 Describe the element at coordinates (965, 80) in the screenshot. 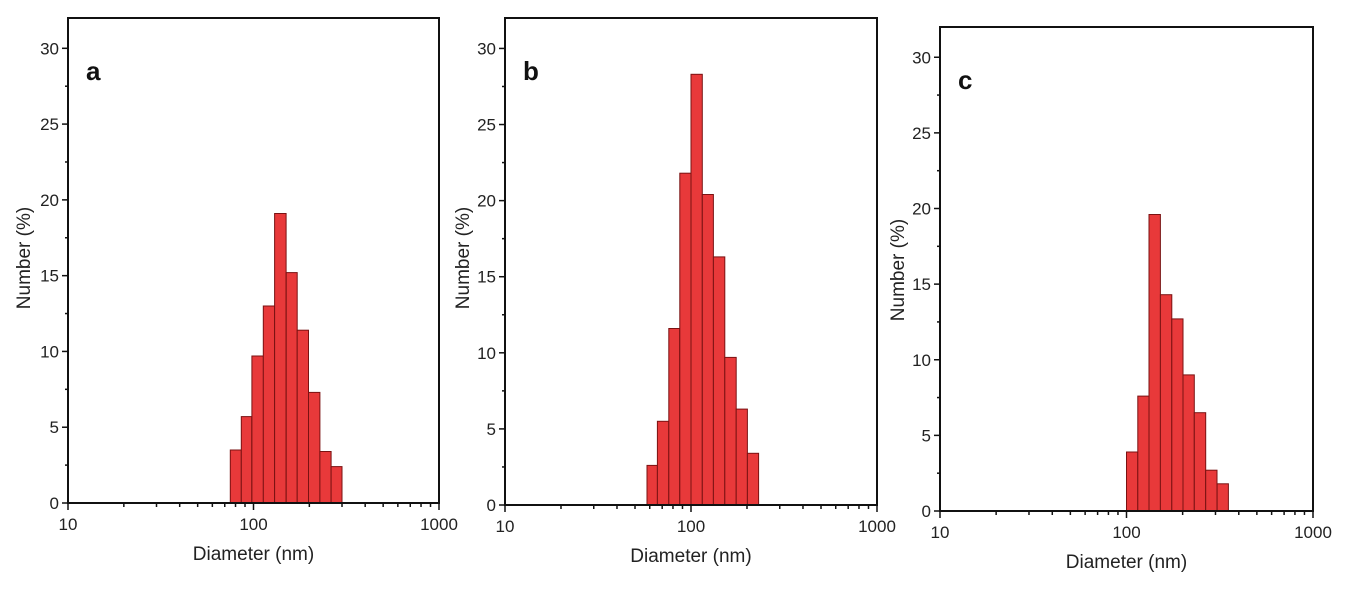

I see `panel-label: c` at that location.